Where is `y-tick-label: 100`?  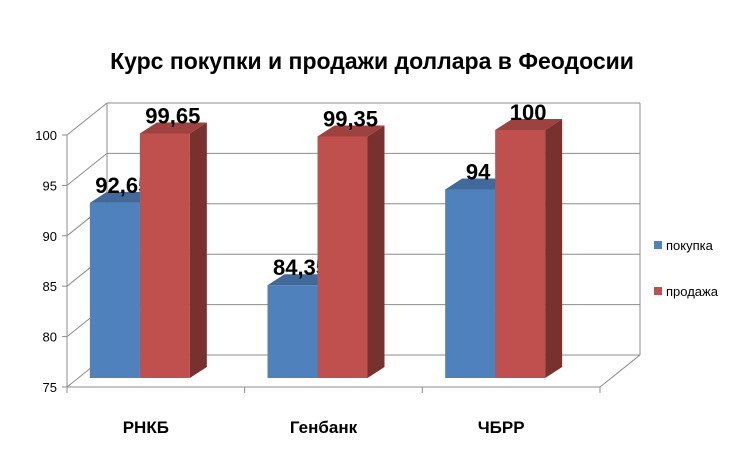
y-tick-label: 100 is located at coordinates (46, 135).